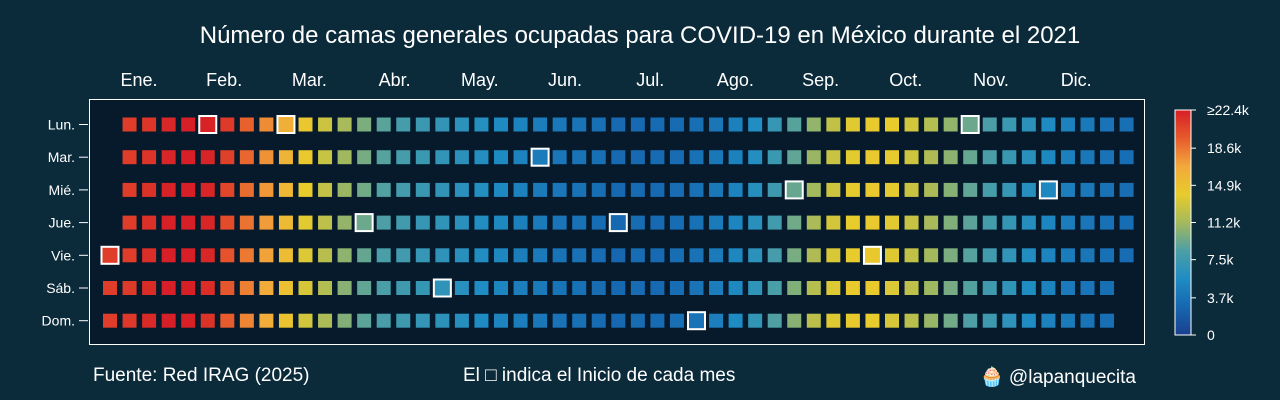 Image resolution: width=1280 pixels, height=400 pixels. What do you see at coordinates (1076, 80) in the screenshot?
I see `month-label: Dic.` at bounding box center [1076, 80].